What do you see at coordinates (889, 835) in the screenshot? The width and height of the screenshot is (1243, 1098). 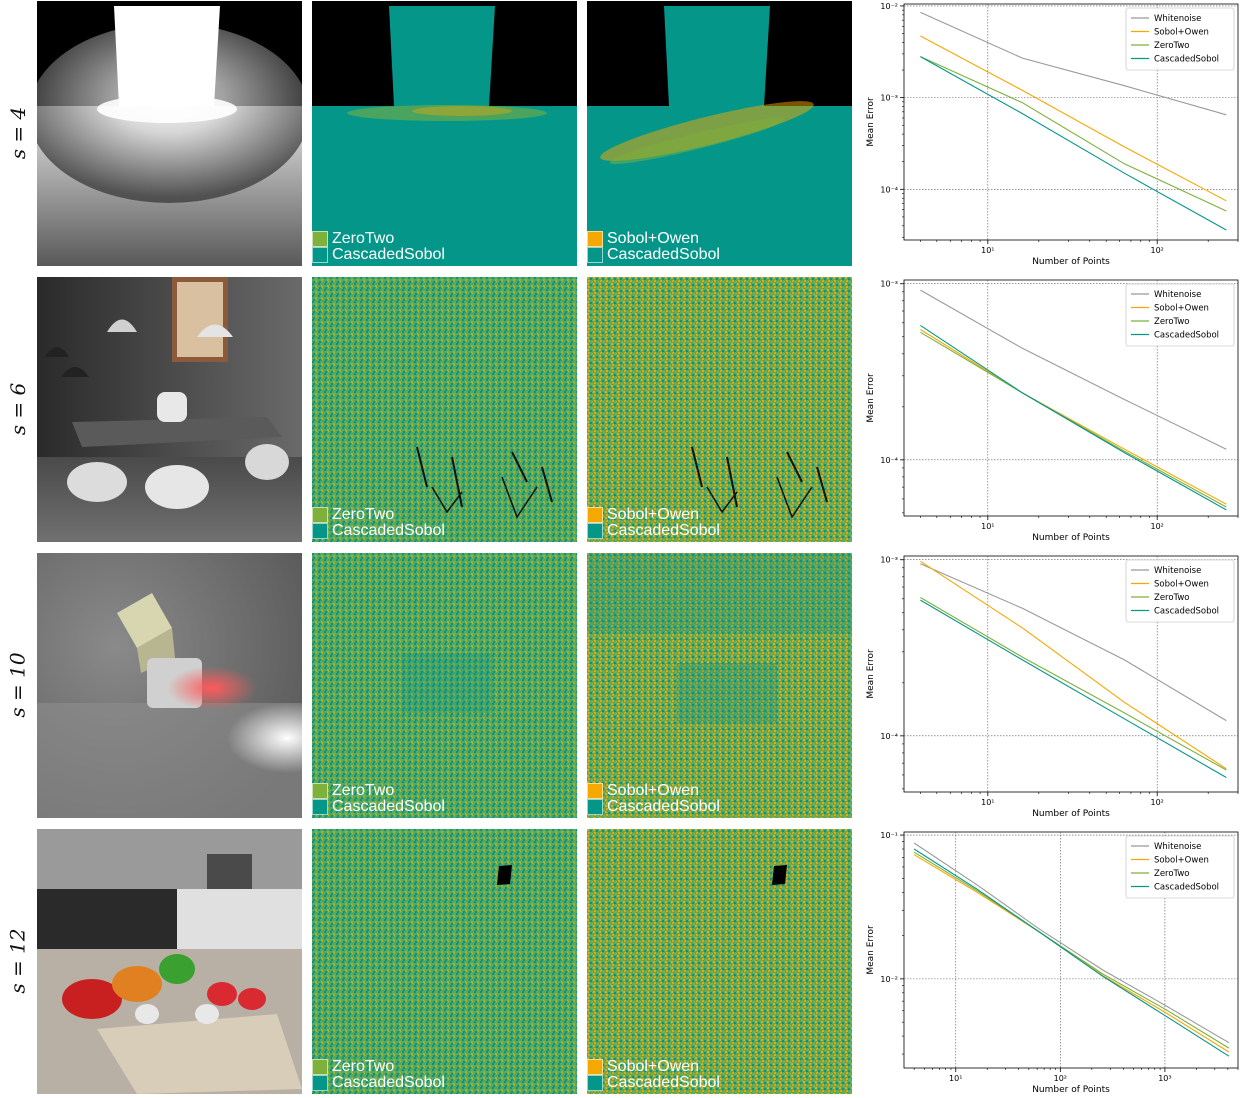 I see `y-tick-label: 10⁻¹` at bounding box center [889, 835].